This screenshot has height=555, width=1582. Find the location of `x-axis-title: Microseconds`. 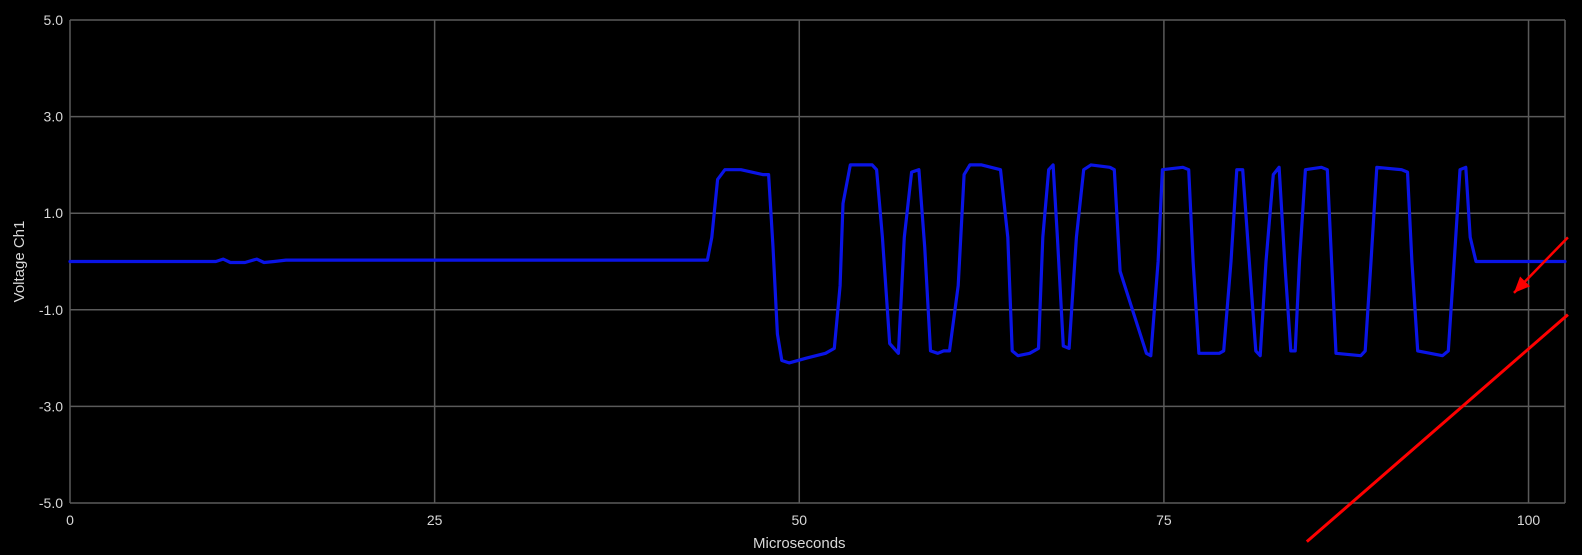

x-axis-title: Microseconds is located at coordinates (799, 543).